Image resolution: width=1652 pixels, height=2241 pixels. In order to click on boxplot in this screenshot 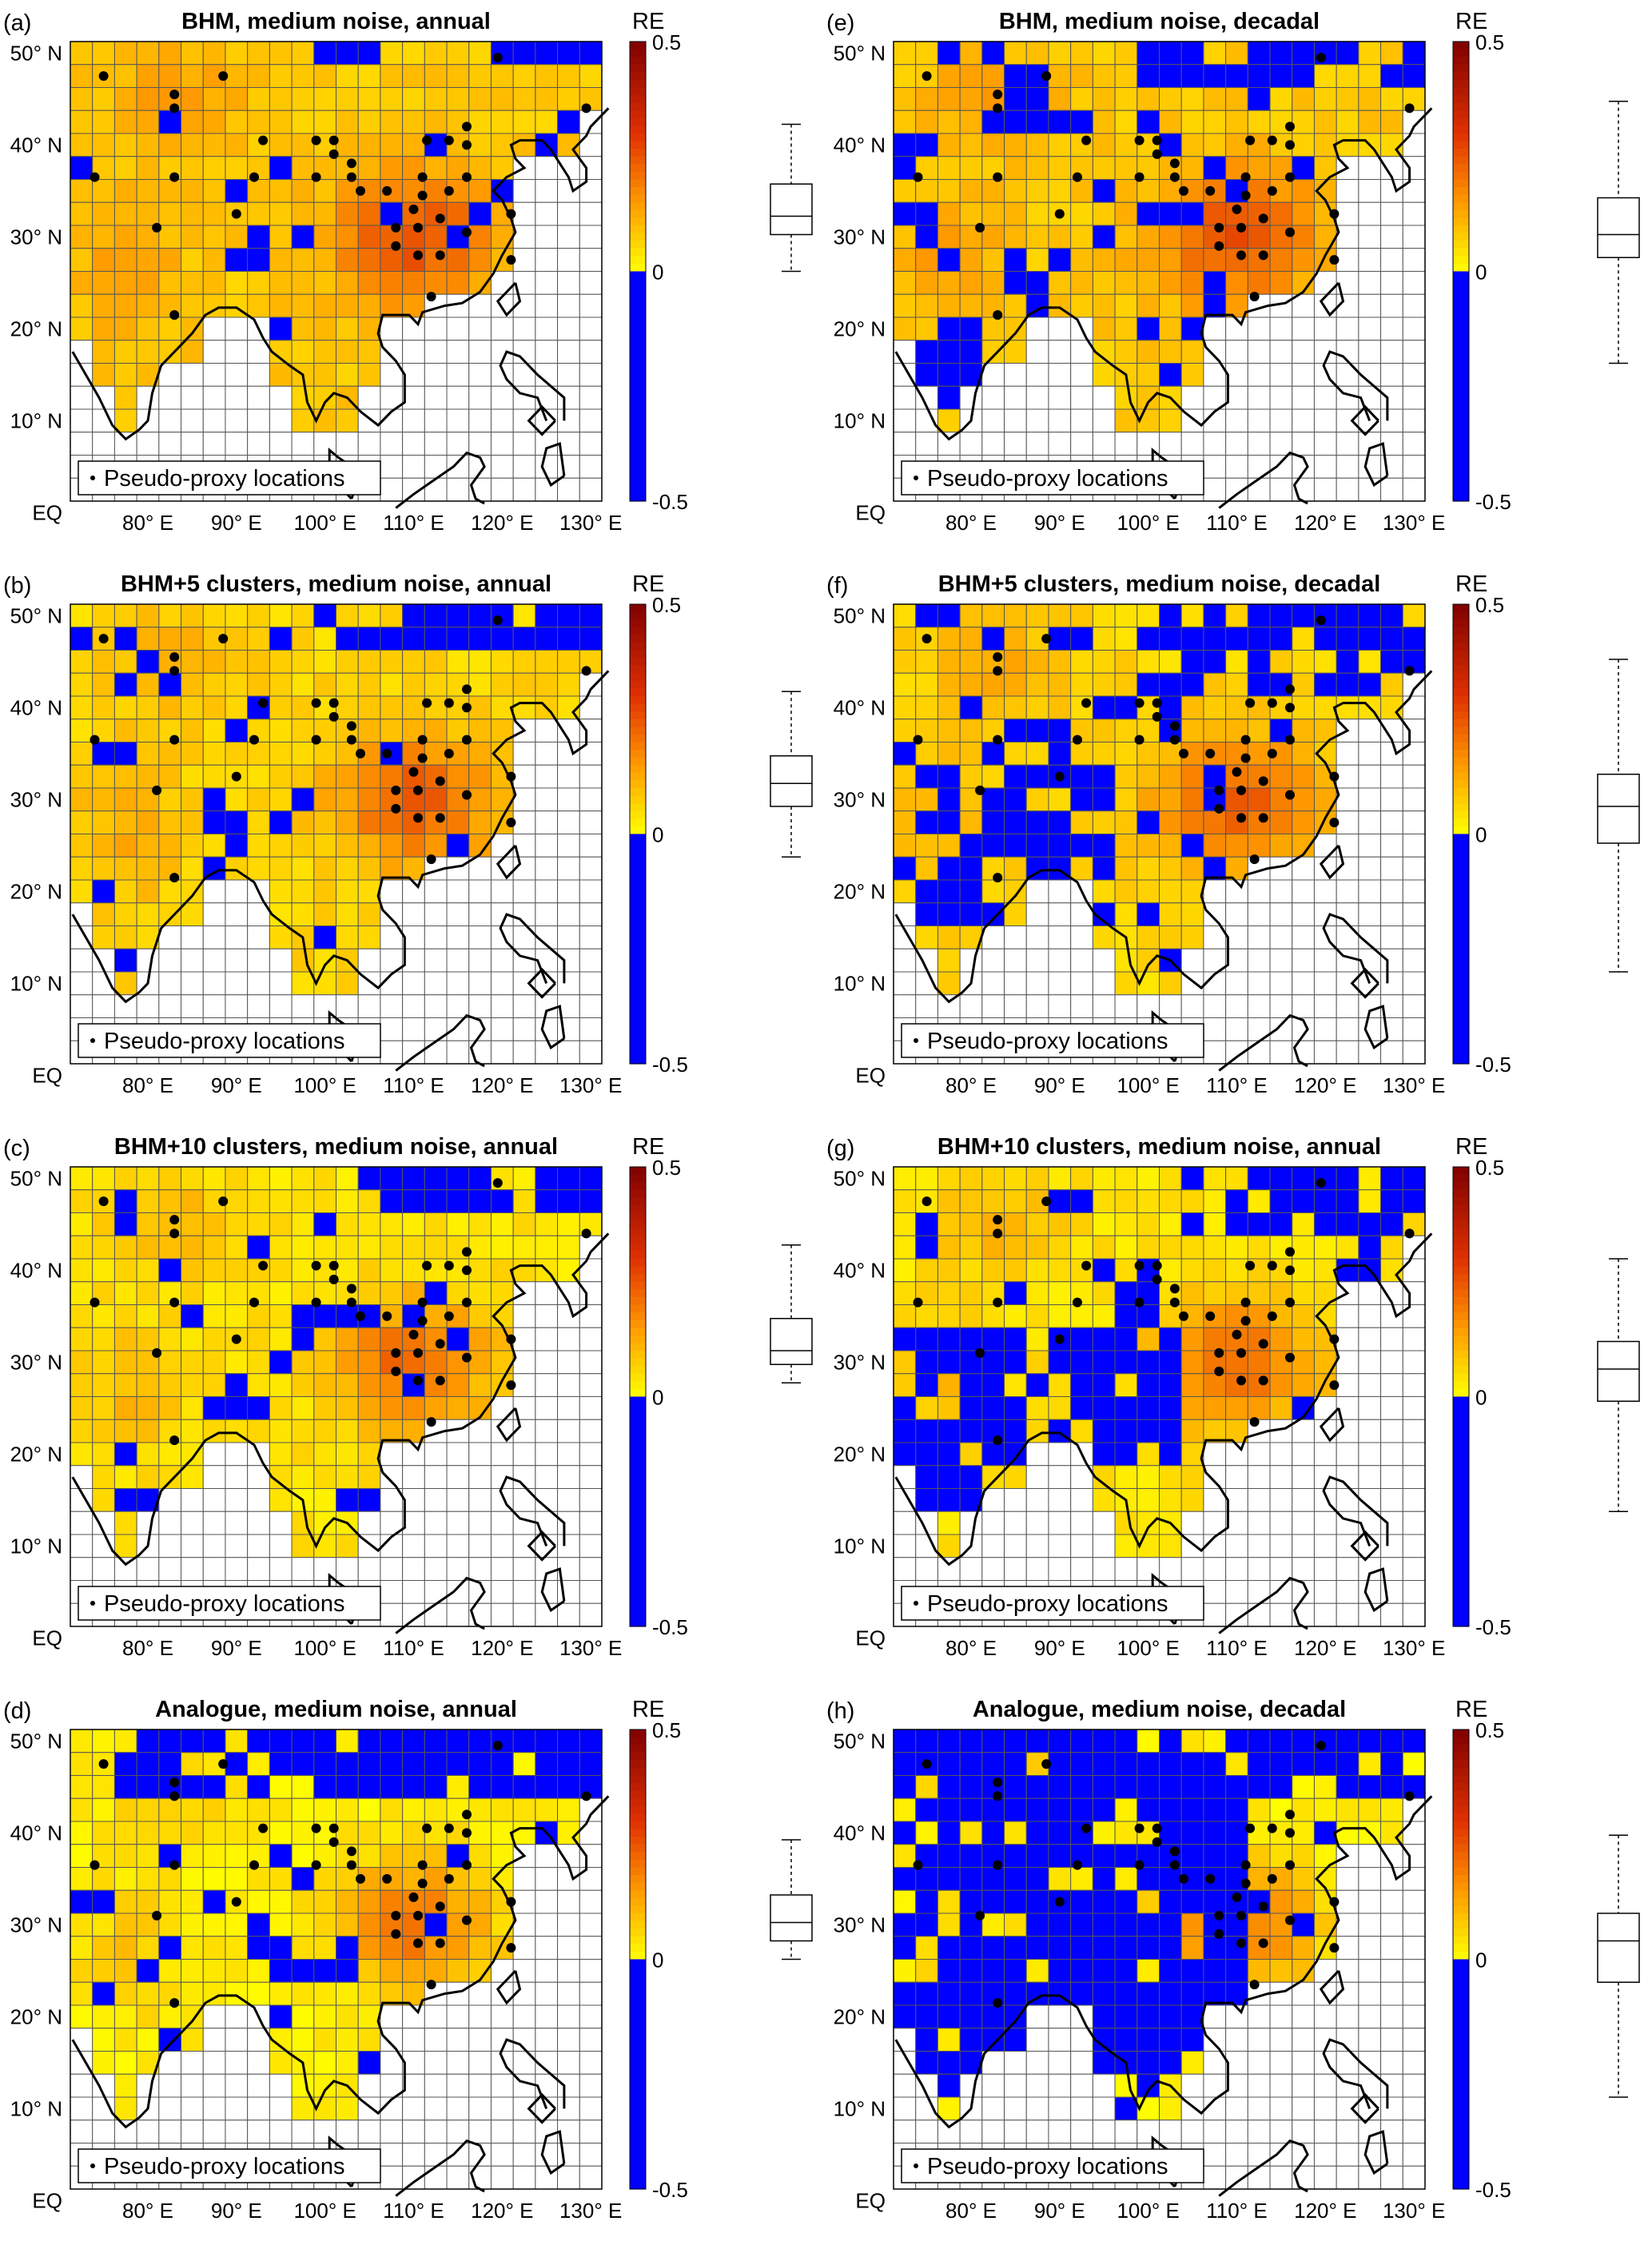, I will do `click(1618, 1966)`.